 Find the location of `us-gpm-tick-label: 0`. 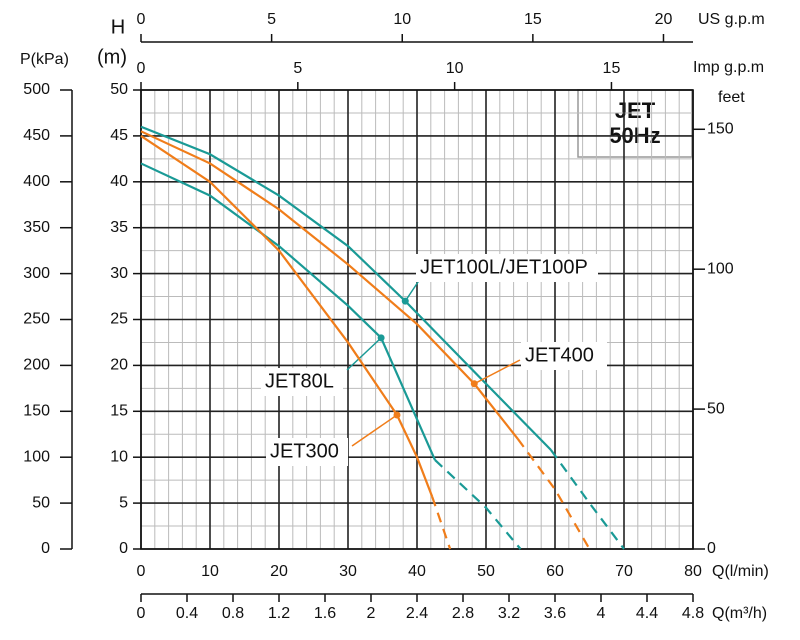

us-gpm-tick-label: 0 is located at coordinates (141, 19).